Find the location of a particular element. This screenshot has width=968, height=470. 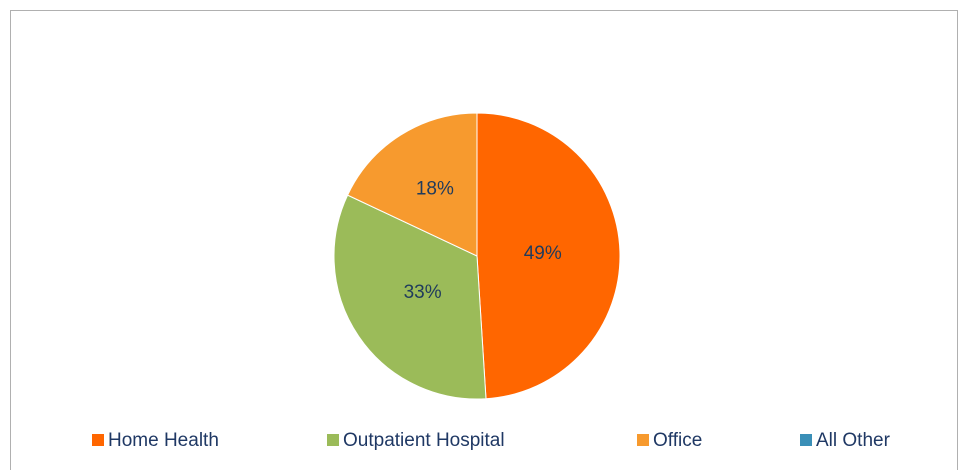

data-label: 33% is located at coordinates (423, 292).